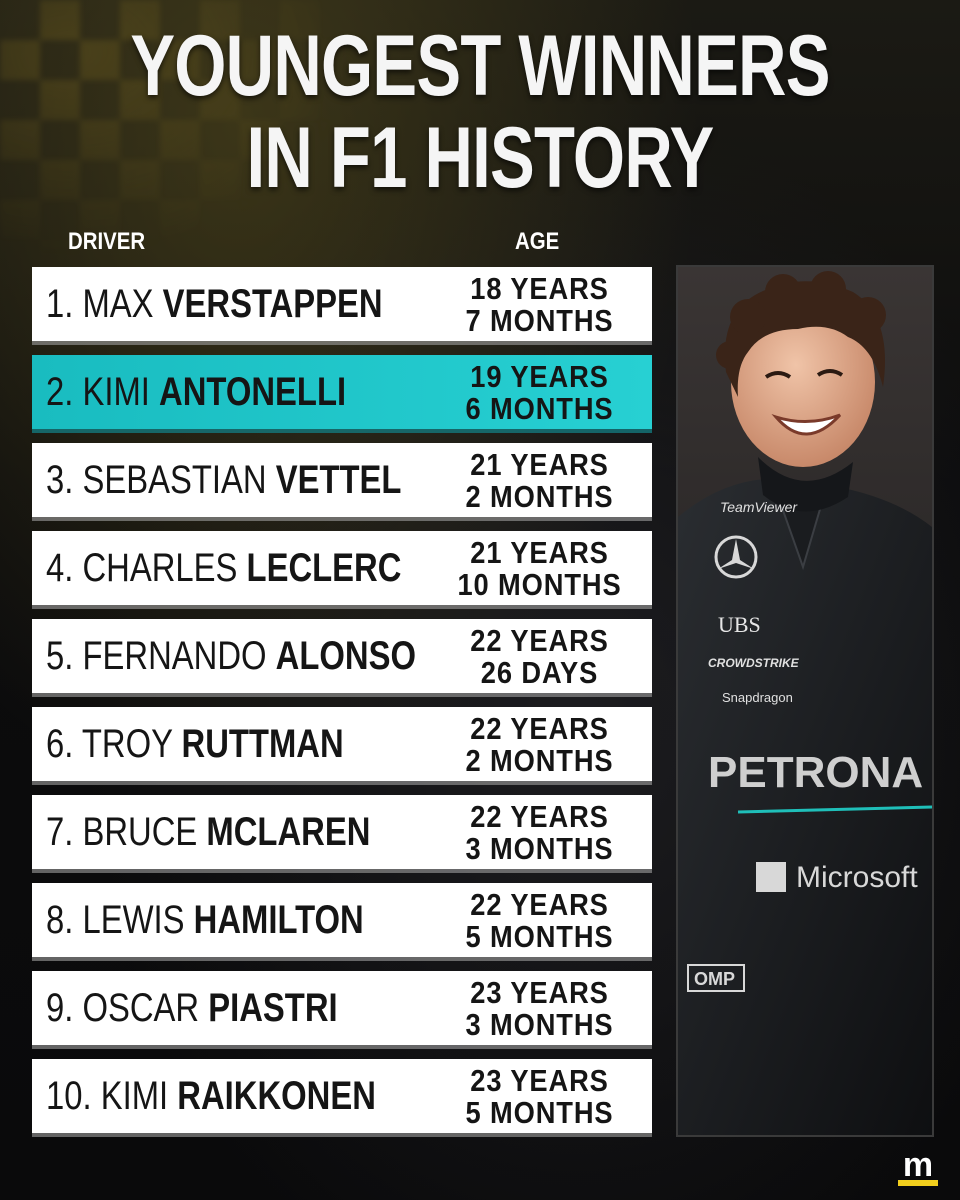 The height and width of the screenshot is (1200, 960). What do you see at coordinates (754, 663) in the screenshot?
I see `sponsor-crowdstrike: CROWDSTRIKE` at bounding box center [754, 663].